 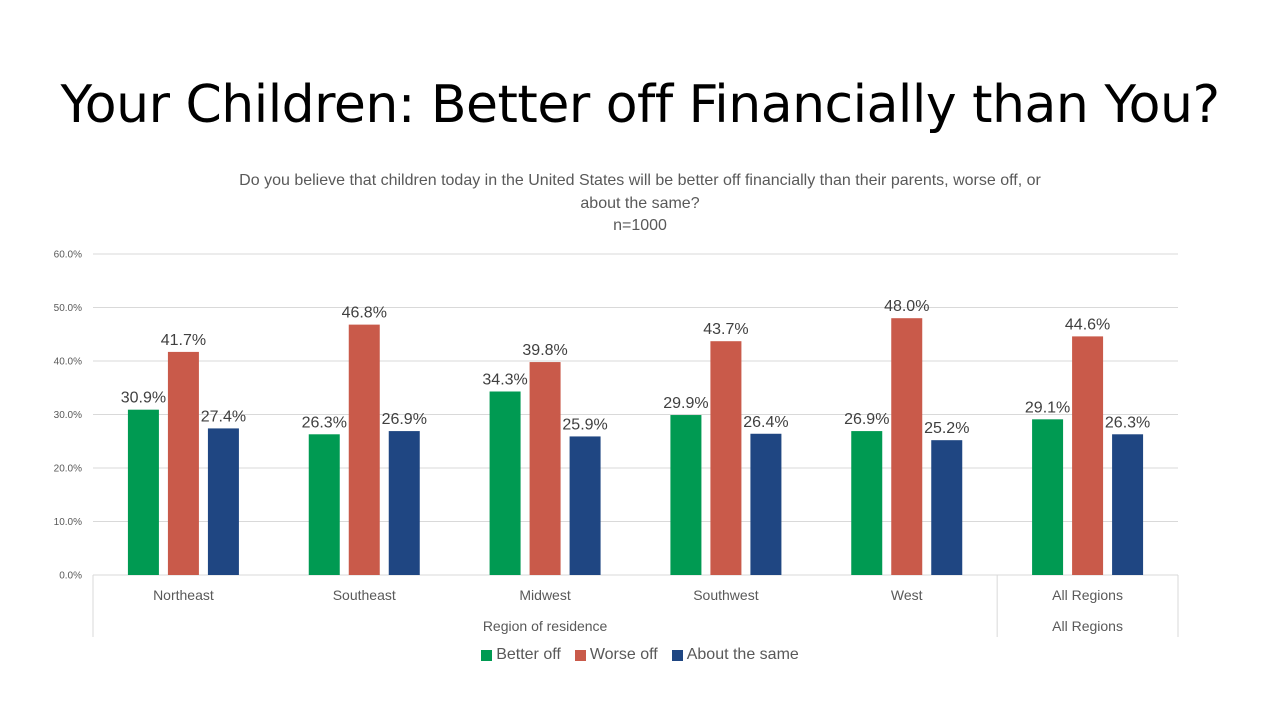 I want to click on chart-legend: Better off Worse off About the same, so click(x=640, y=655).